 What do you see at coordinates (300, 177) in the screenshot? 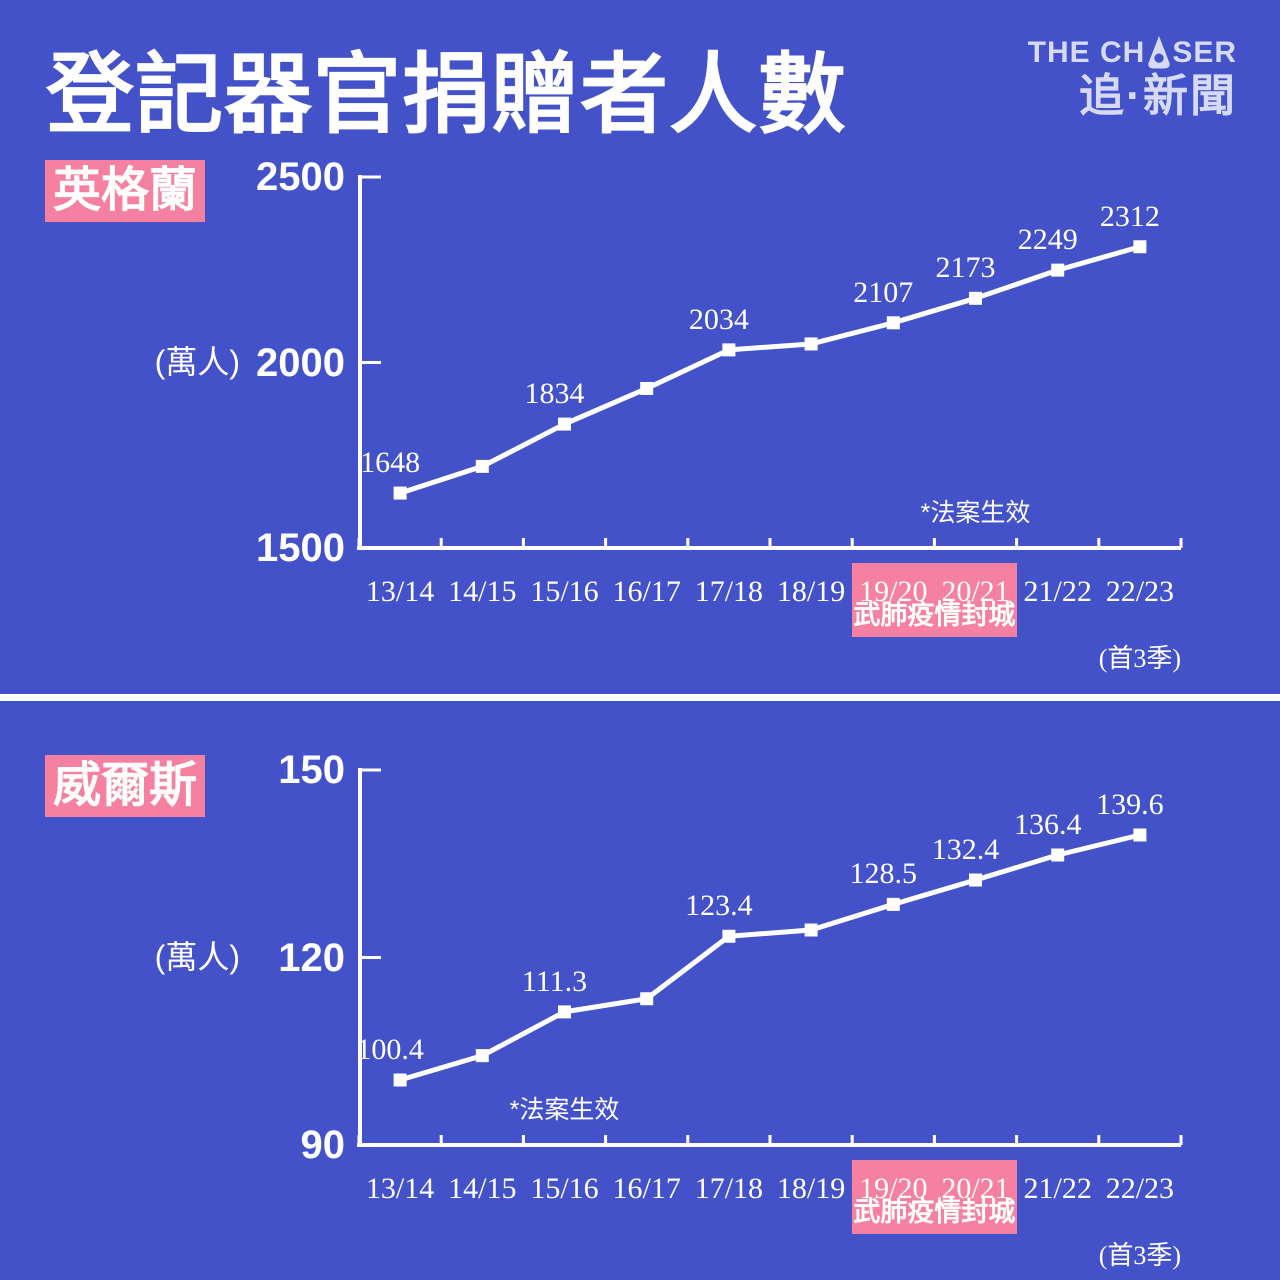
I see `y-tick-label: 2500` at bounding box center [300, 177].